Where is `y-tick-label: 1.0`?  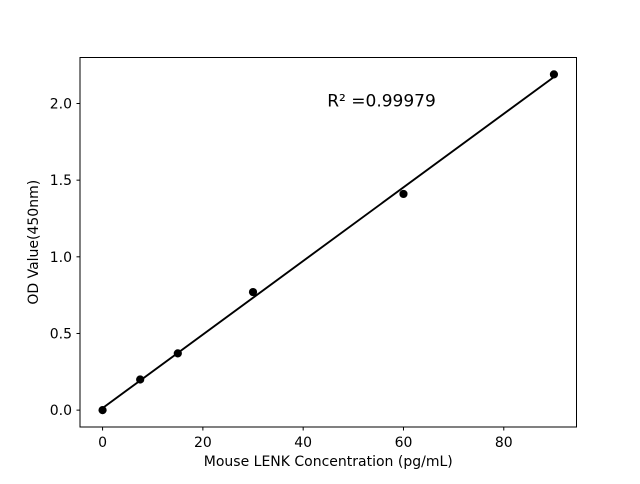 y-tick-label: 1.0 is located at coordinates (61, 258).